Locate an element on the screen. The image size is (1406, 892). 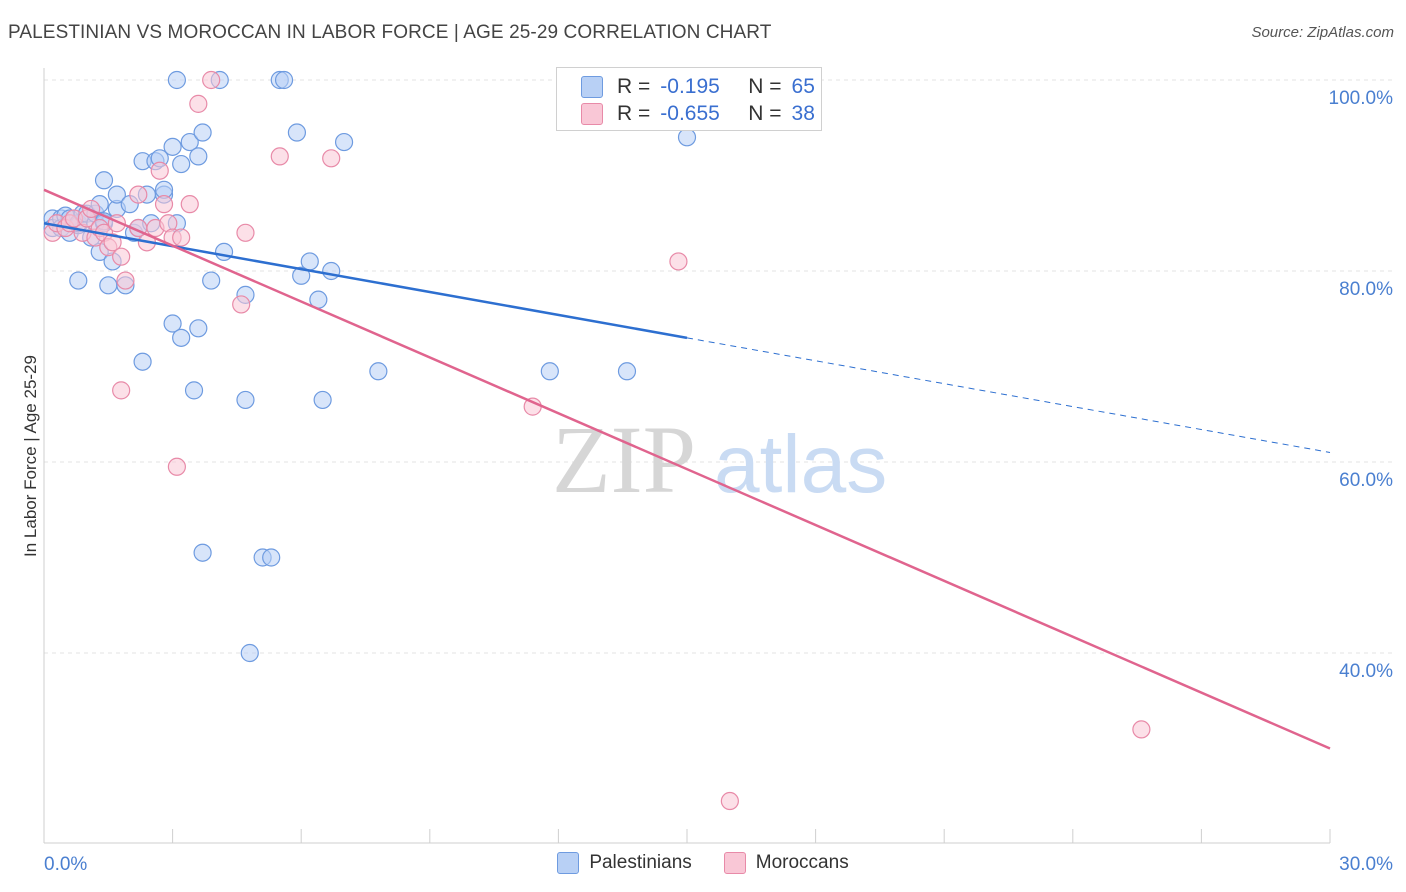
y-tick-label: 40.0% is located at coordinates (1366, 671).